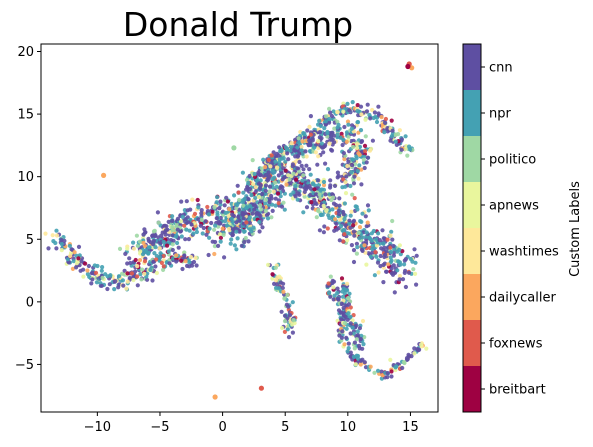 The width and height of the screenshot is (593, 447). Describe the element at coordinates (30, 240) in the screenshot. I see `y-tick-label: 5` at that location.